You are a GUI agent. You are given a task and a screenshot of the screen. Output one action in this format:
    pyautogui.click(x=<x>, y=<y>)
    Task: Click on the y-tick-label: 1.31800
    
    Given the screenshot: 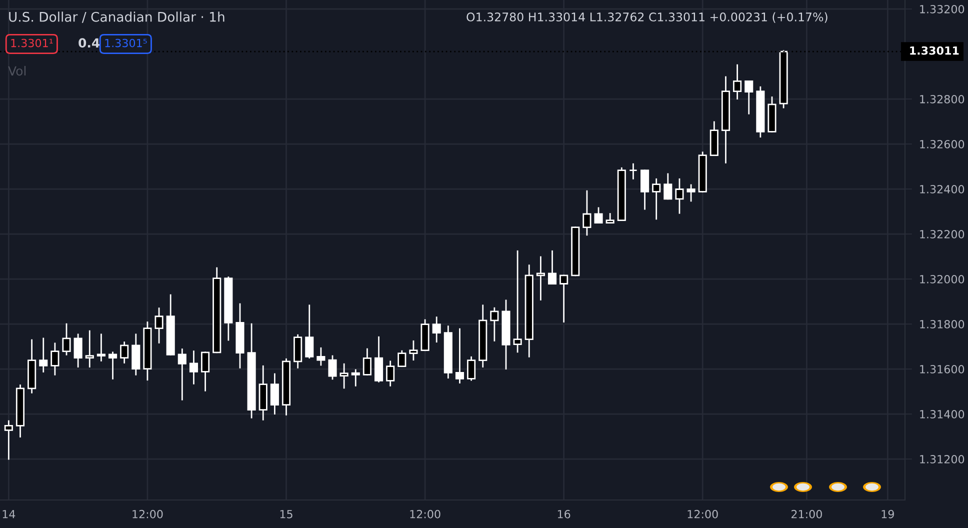 What is the action you would take?
    pyautogui.click(x=942, y=324)
    